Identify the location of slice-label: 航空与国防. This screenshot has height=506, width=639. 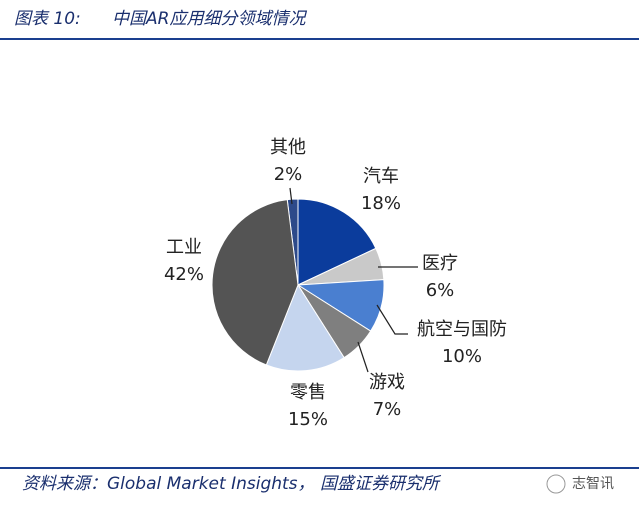
(462, 329).